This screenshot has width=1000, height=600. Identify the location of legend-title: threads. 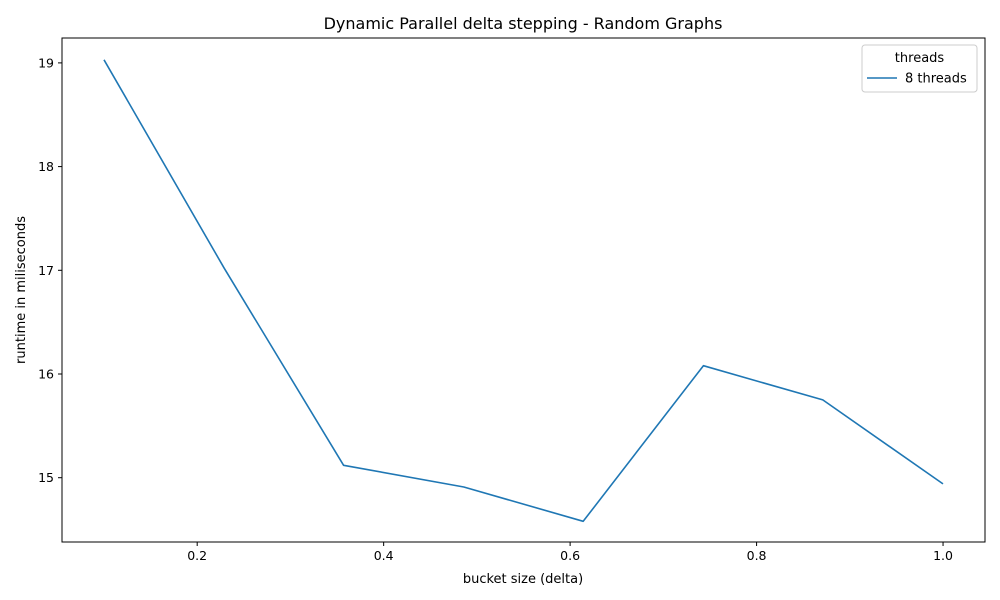
(920, 58).